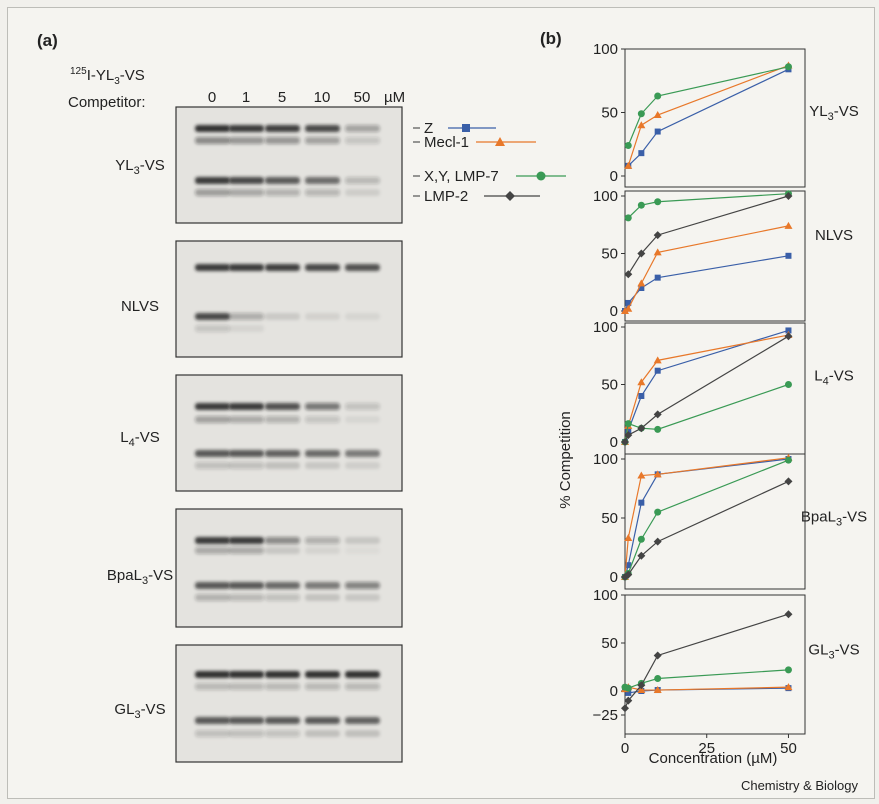 This screenshot has width=879, height=804. I want to click on plot-panel-title-base: BpaL, so click(818, 517).